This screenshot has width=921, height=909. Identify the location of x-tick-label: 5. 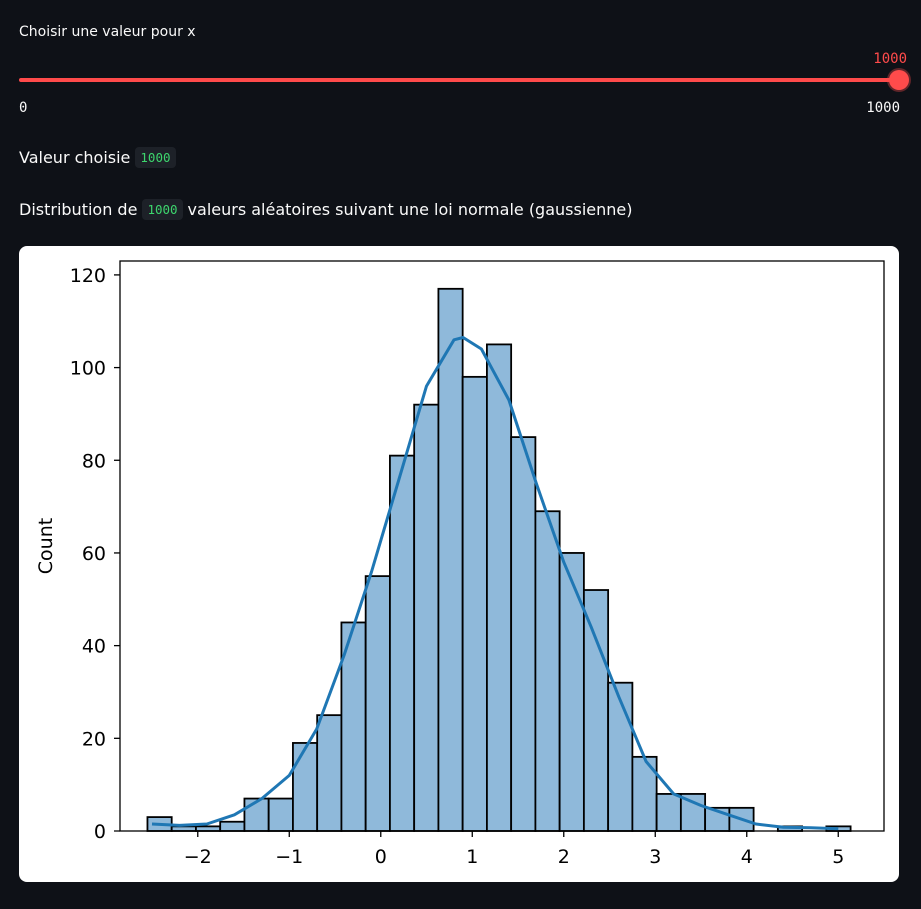
(838, 857).